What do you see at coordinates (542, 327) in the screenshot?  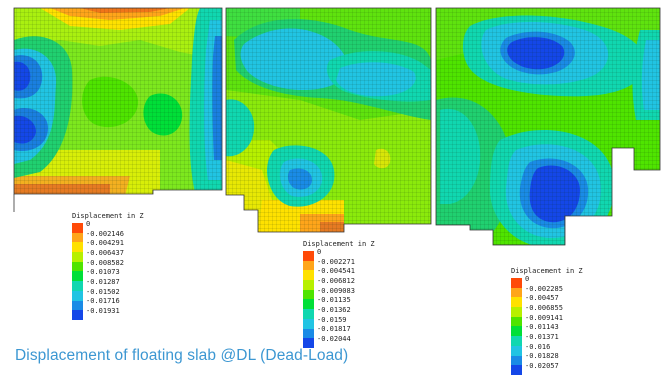 I see `legend-value: -0.01143` at bounding box center [542, 327].